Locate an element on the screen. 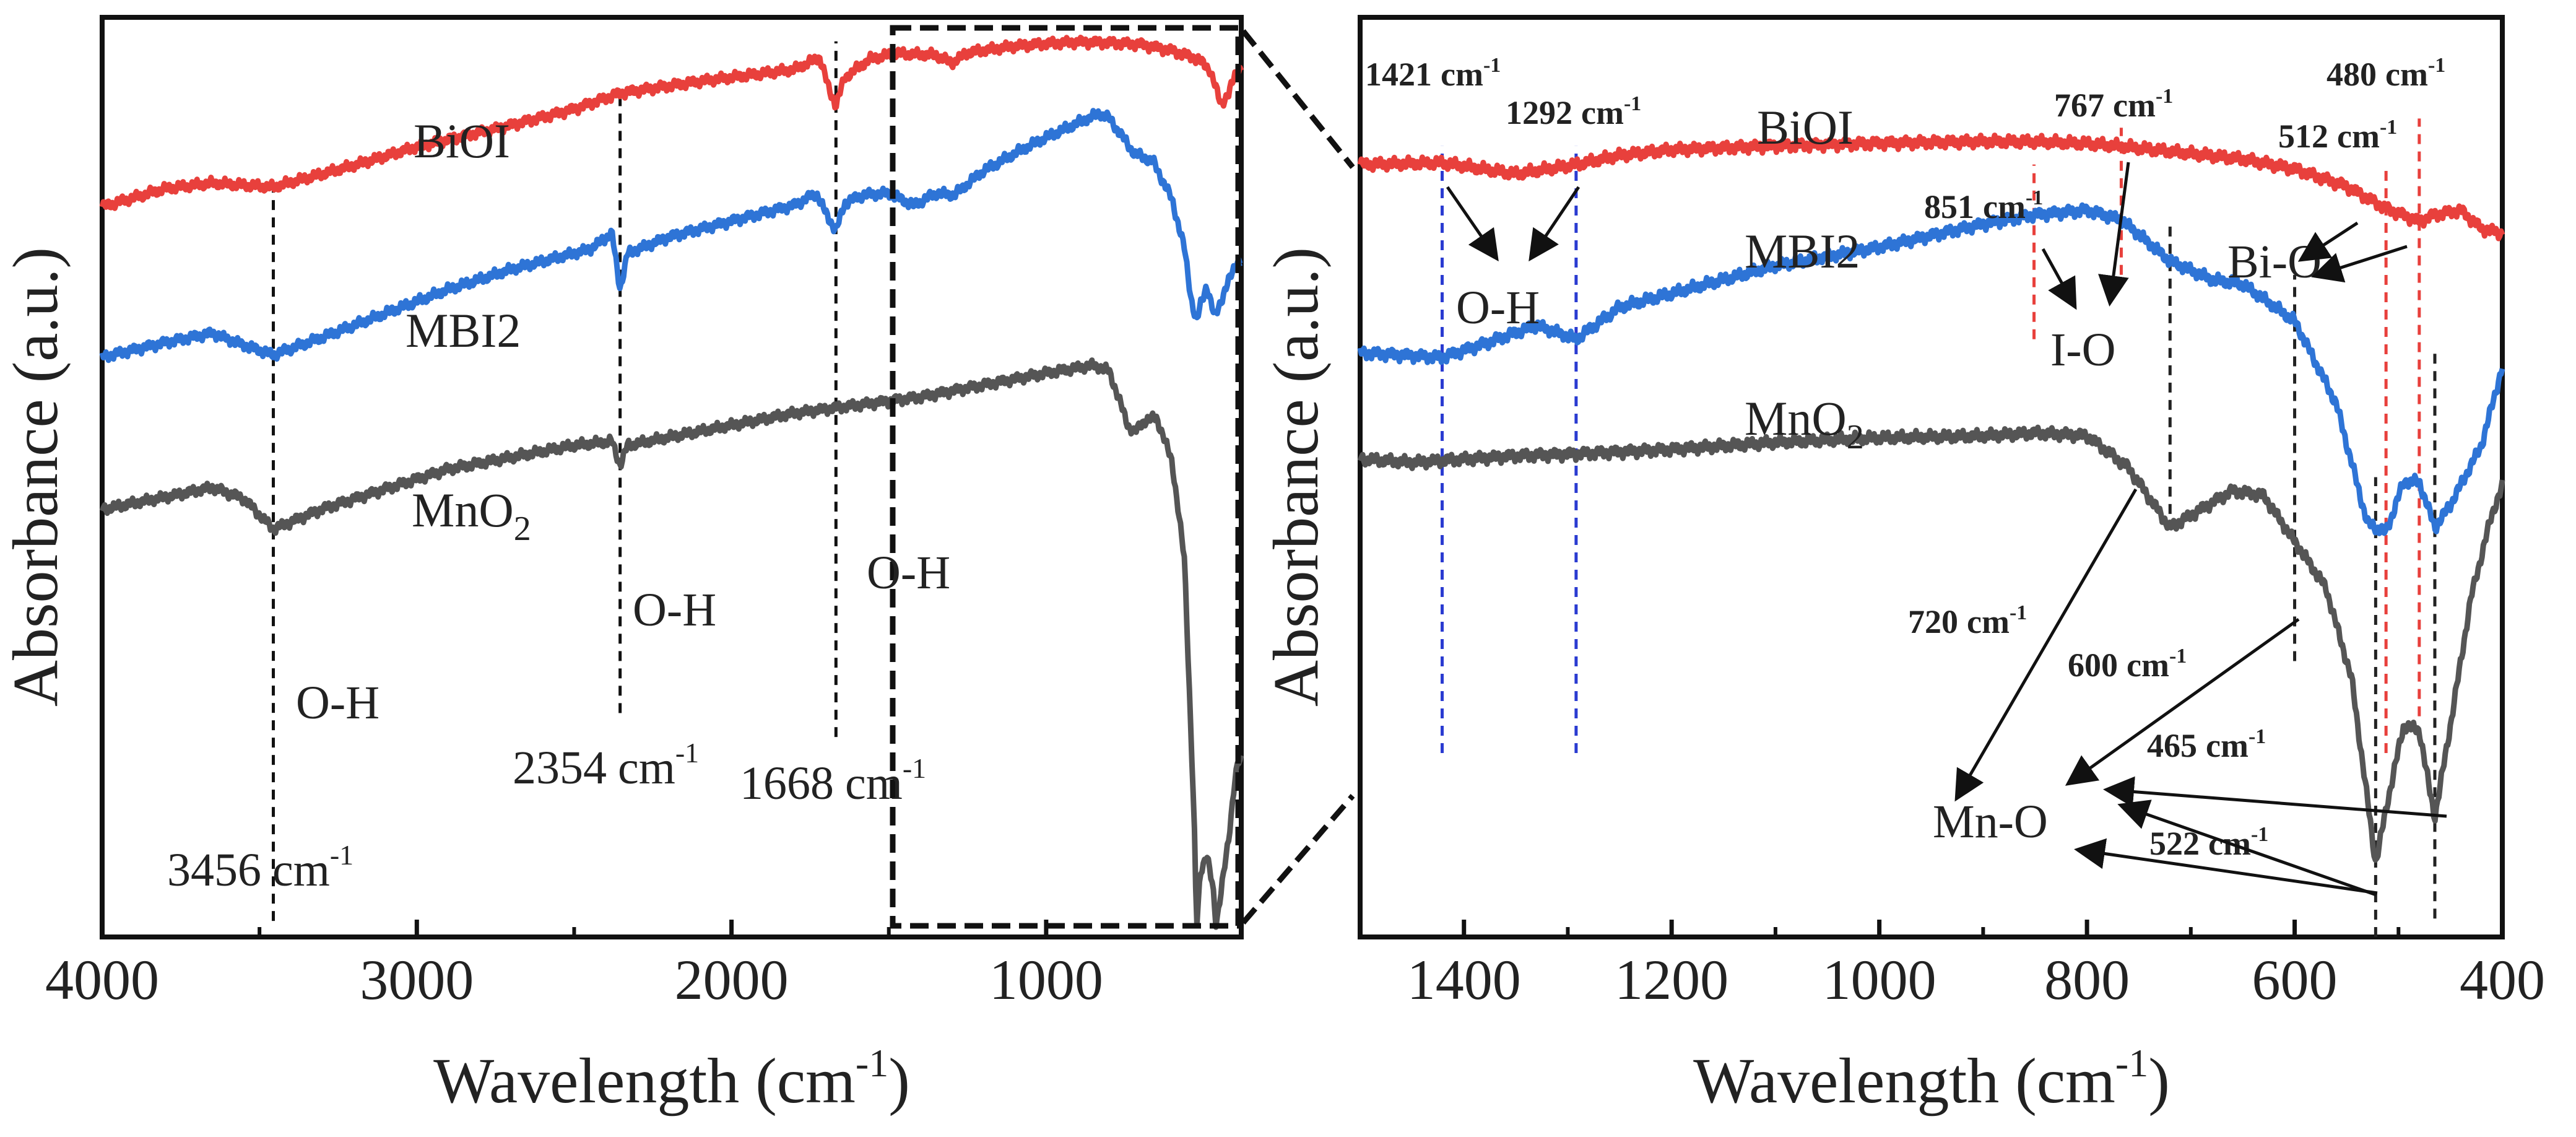  left-oh-3456: O-H is located at coordinates (337, 703).